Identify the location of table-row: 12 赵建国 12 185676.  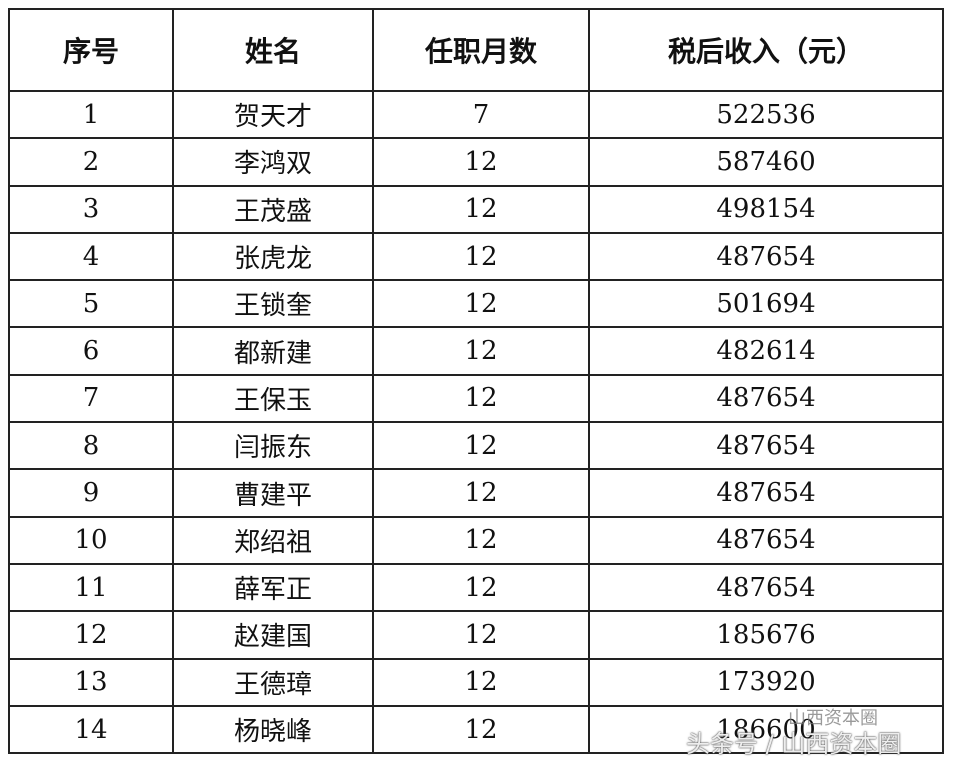
(476, 635).